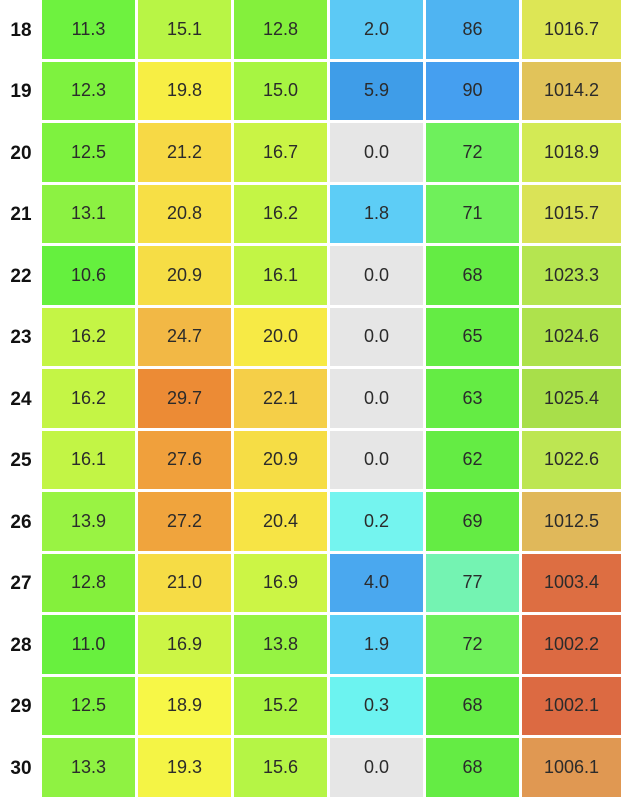 The image size is (630, 800). What do you see at coordinates (282, 769) in the screenshot?
I see `data-cell: 15.6` at bounding box center [282, 769].